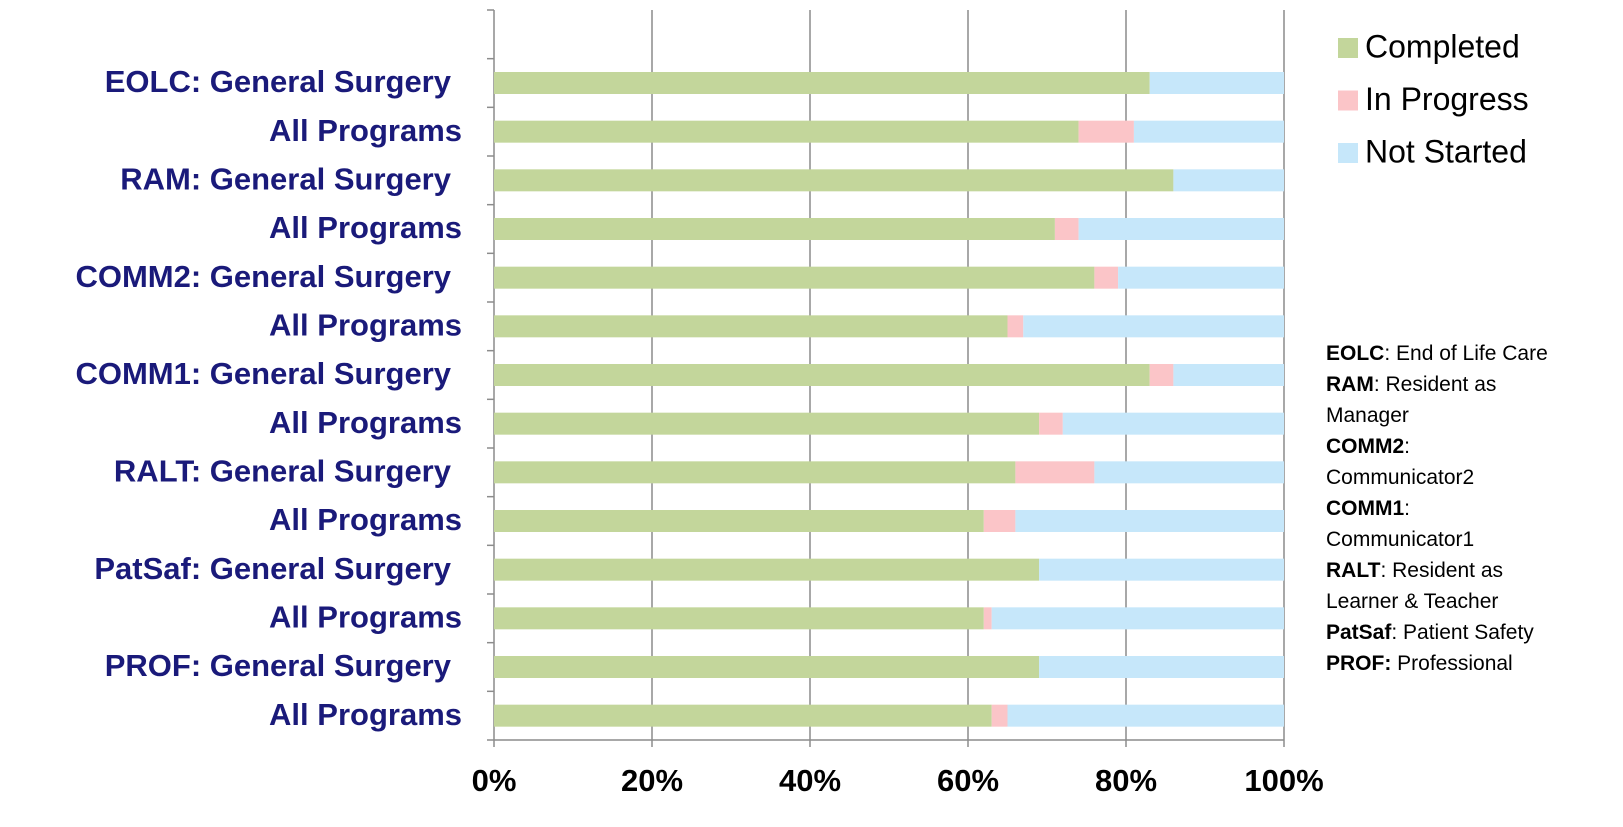  Describe the element at coordinates (1446, 151) in the screenshot. I see `legend-label: Not Started` at that location.